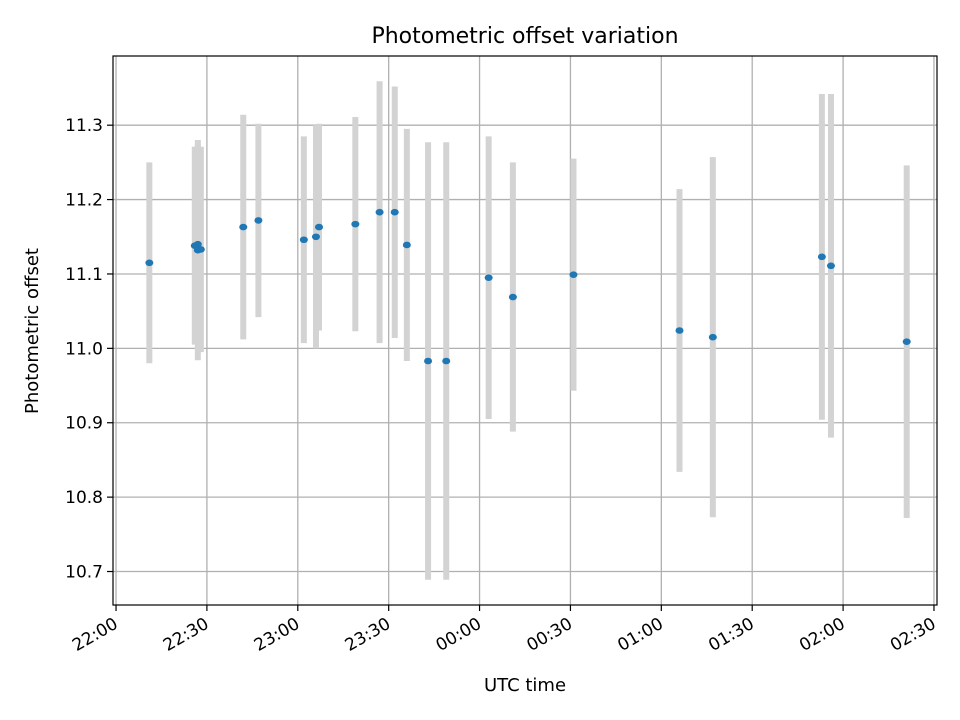 Image resolution: width=960 pixels, height=720 pixels. What do you see at coordinates (525, 685) in the screenshot?
I see `x-axis-label: UTC time` at bounding box center [525, 685].